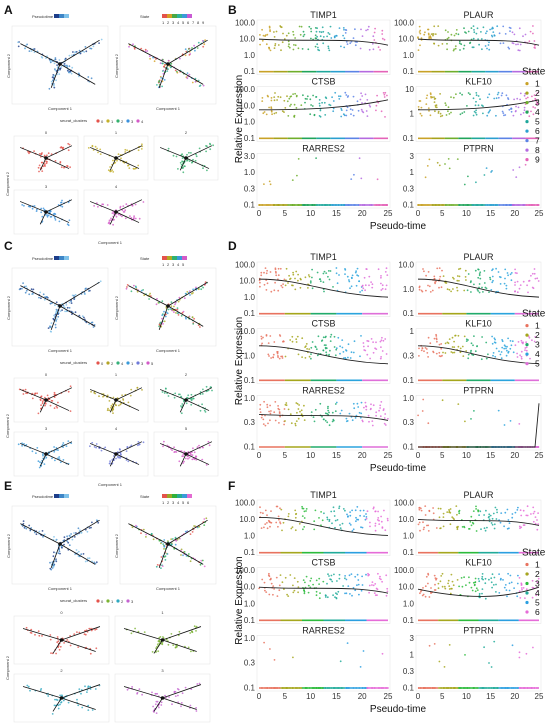 The width and height of the screenshot is (550, 727). I want to click on branch-node, so click(46, 212).